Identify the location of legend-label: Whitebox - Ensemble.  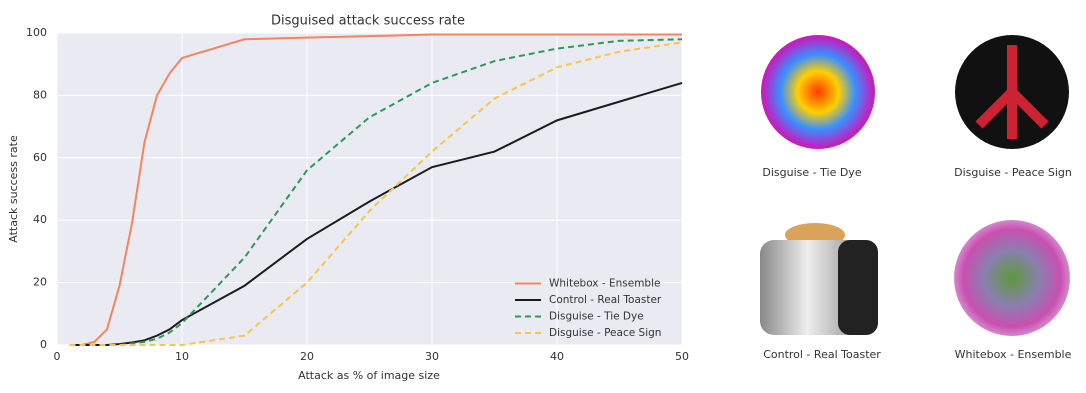
(604, 284).